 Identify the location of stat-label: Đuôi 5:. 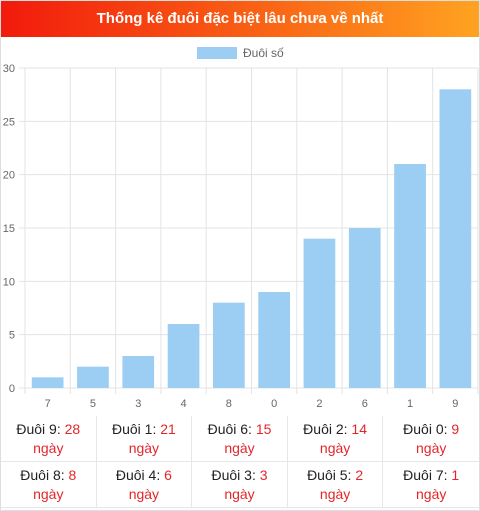
(329, 475).